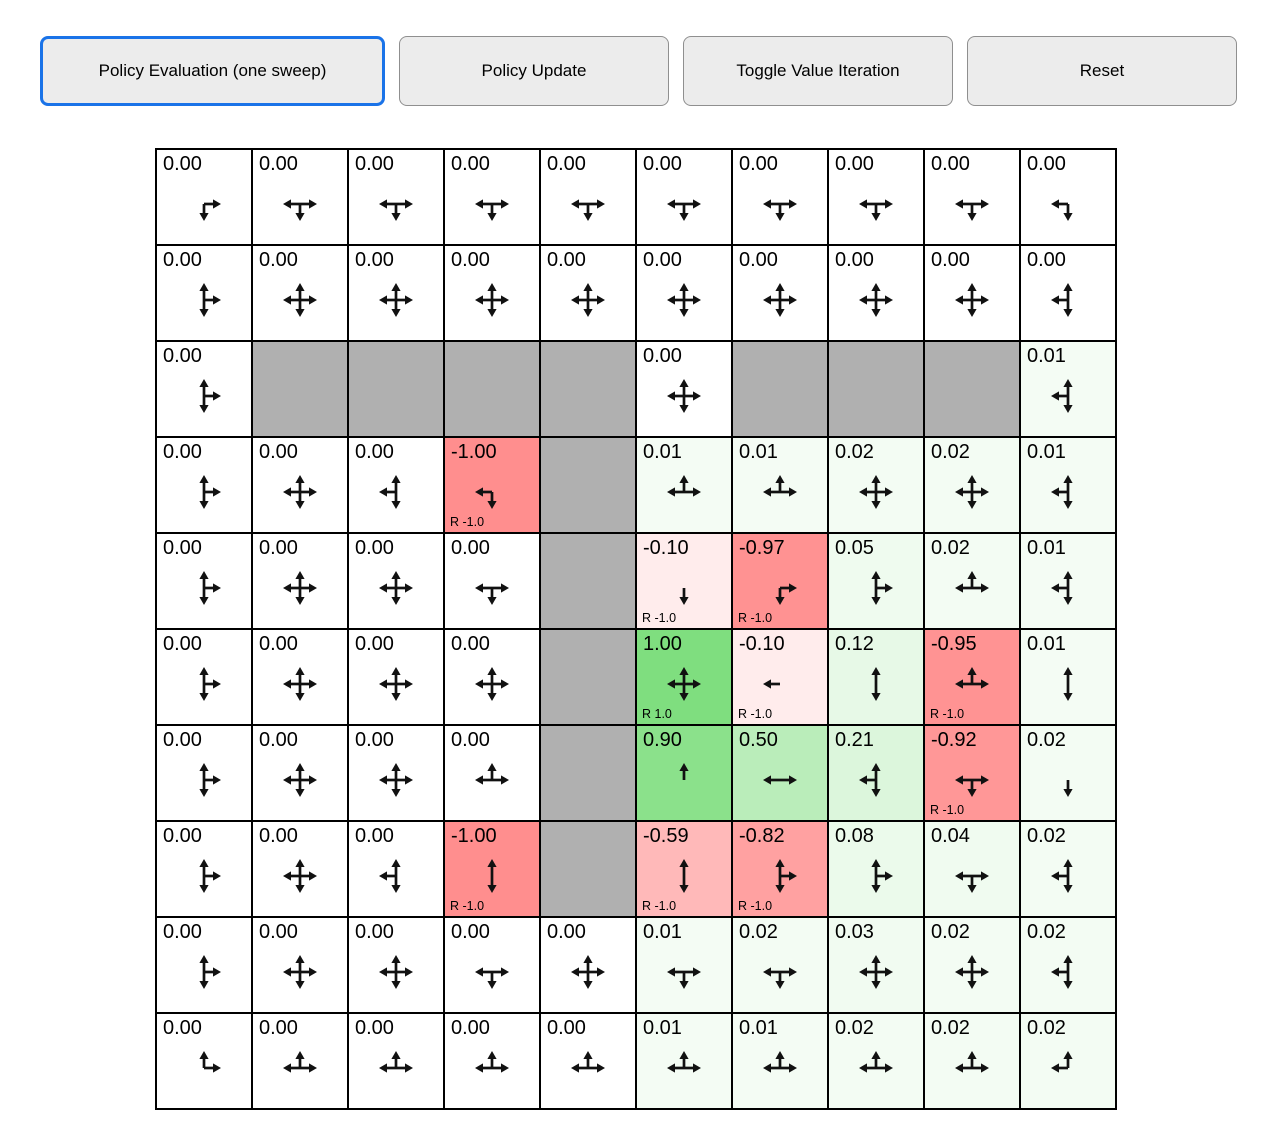 Image resolution: width=1278 pixels, height=1126 pixels. I want to click on grid-cell: 0.50, so click(780, 773).